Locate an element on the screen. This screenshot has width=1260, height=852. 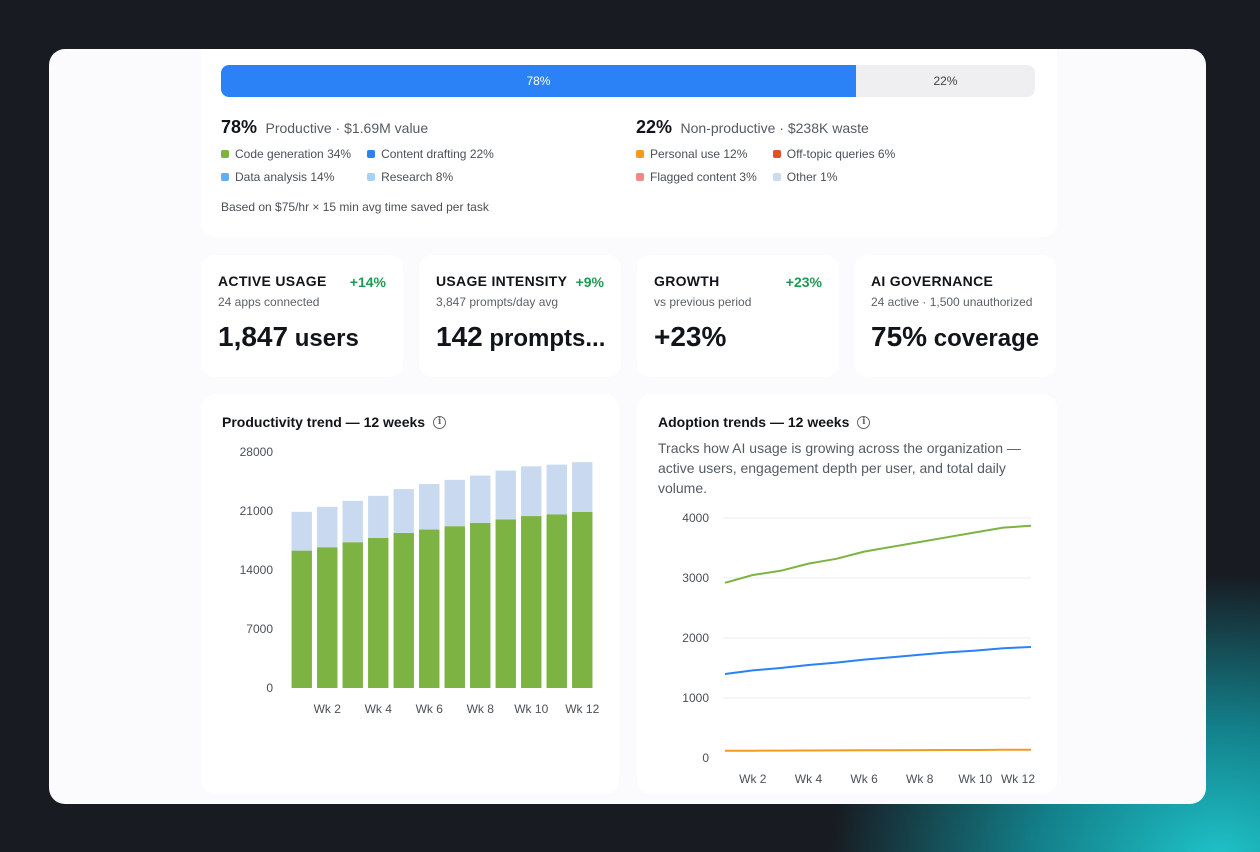
metric-unit: users is located at coordinates (323, 338).